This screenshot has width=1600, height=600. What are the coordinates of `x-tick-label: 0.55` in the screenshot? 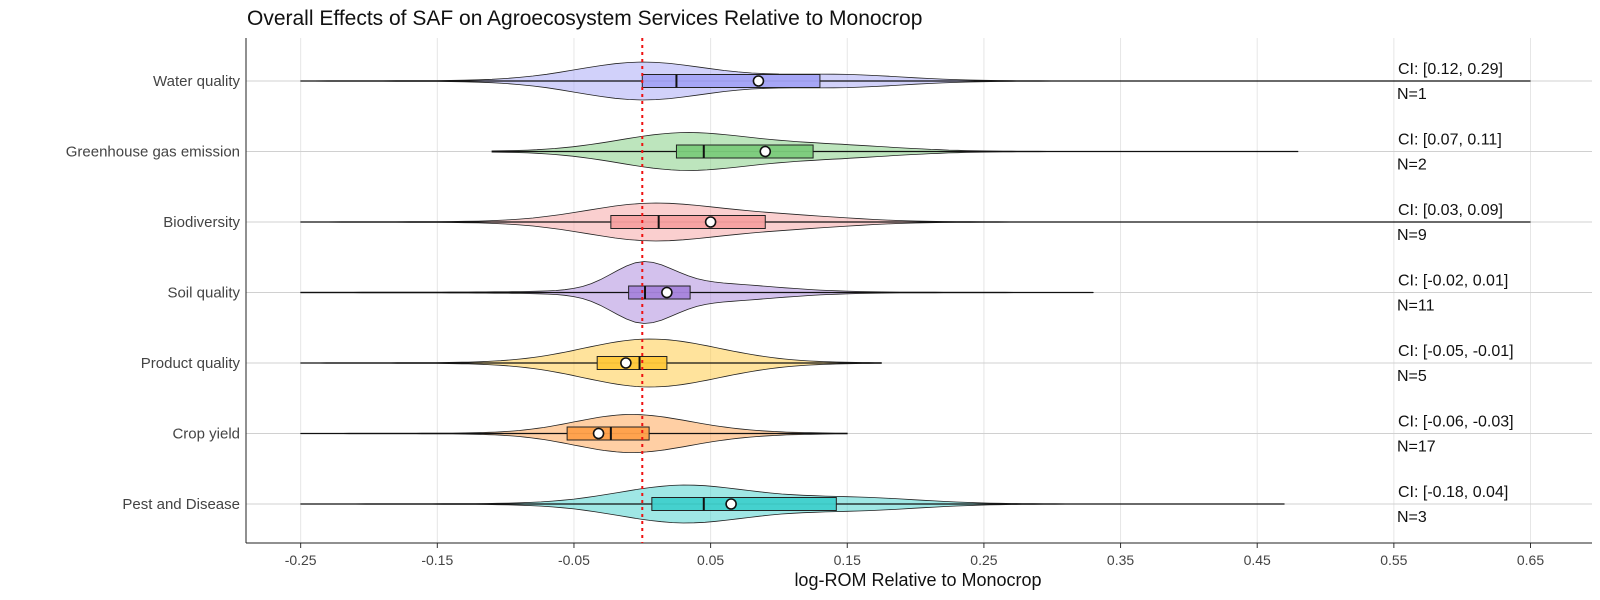 It's located at (1393, 560).